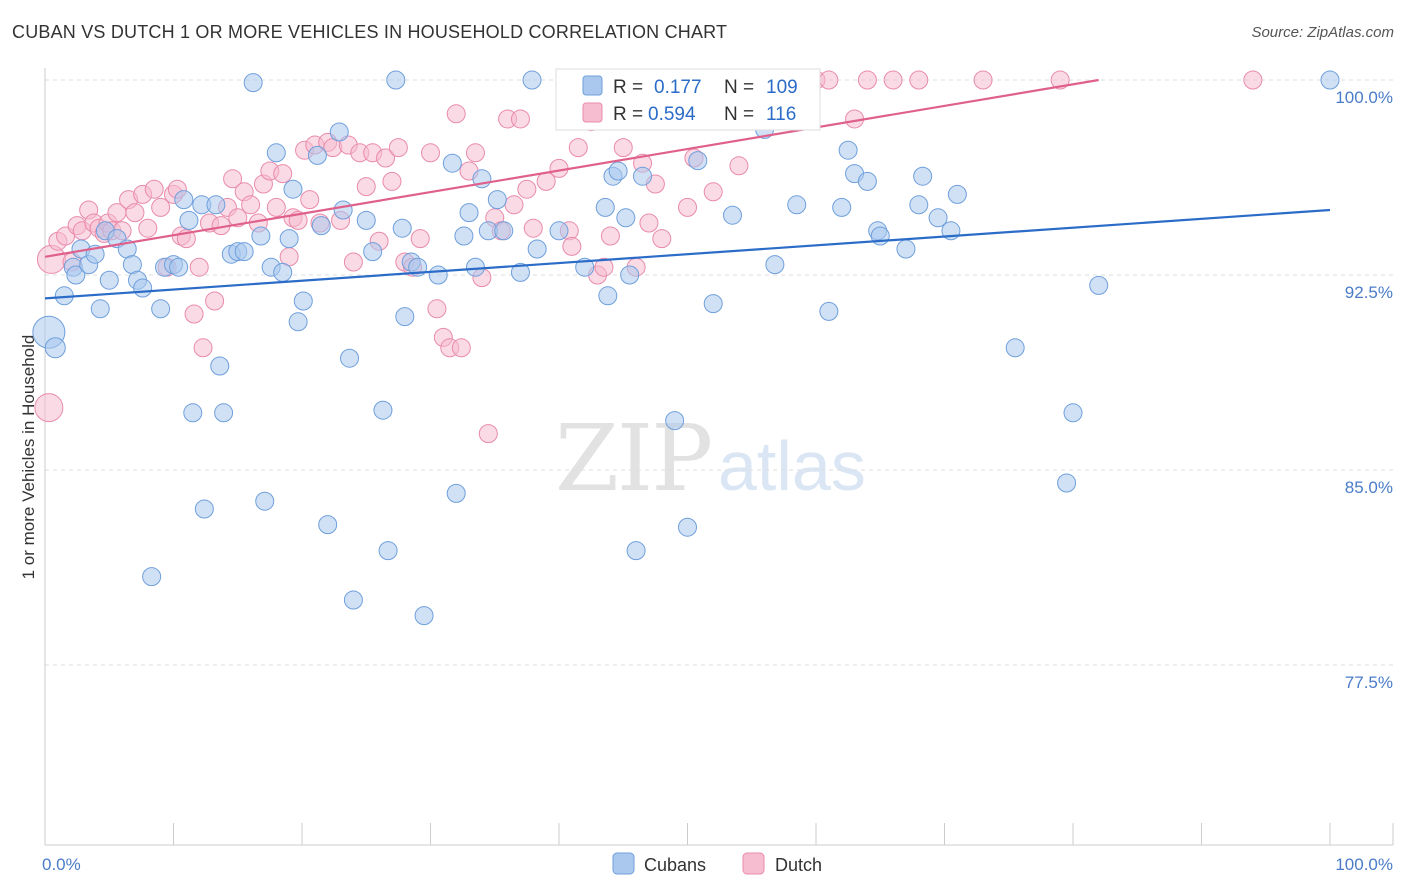  I want to click on series-legend-swatch-cubans, so click(623, 863).